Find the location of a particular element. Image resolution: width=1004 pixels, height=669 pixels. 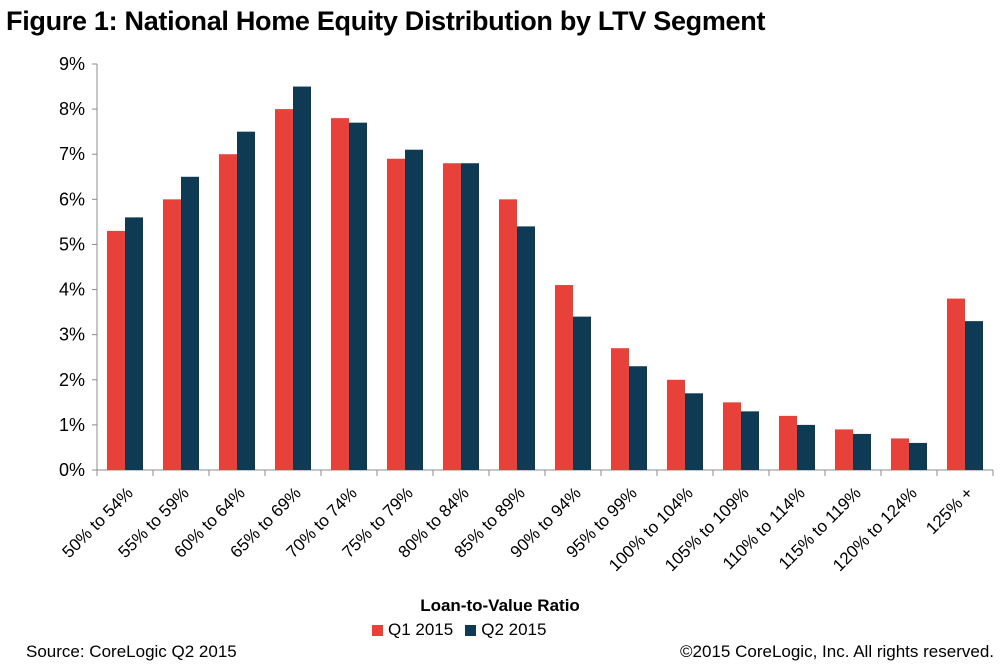

y-tick-label: 2% is located at coordinates (72, 380).